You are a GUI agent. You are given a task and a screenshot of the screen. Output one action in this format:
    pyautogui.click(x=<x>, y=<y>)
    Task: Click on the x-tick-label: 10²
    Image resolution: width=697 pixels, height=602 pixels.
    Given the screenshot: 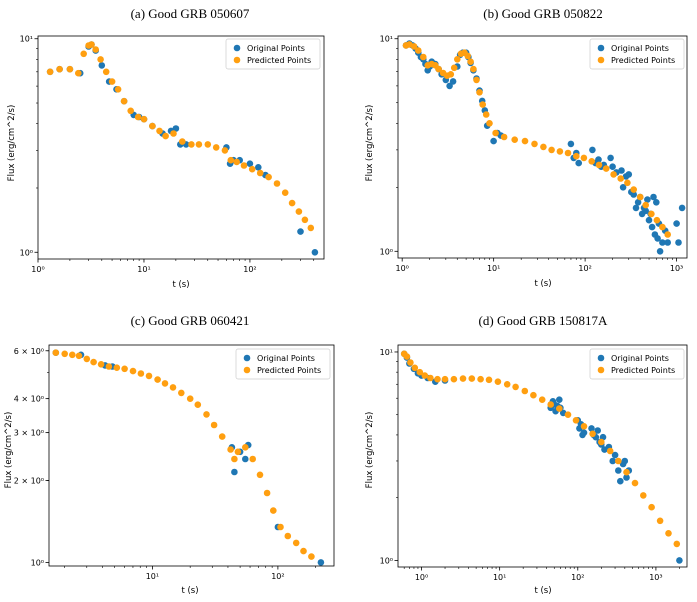 What is the action you would take?
    pyautogui.click(x=577, y=577)
    